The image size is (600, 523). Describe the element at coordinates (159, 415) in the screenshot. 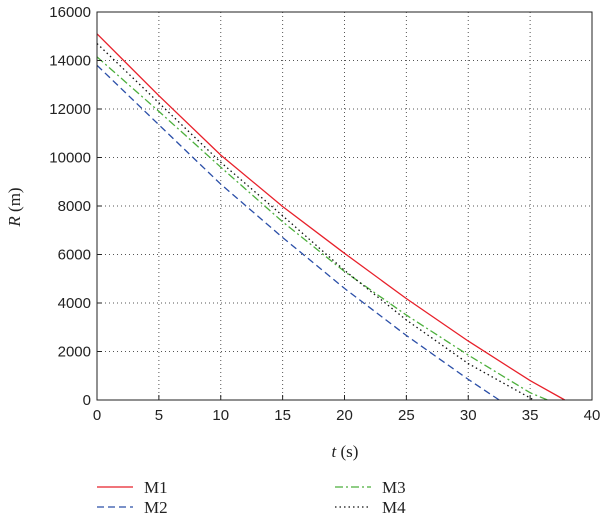

I see `x-tick-label: 5` at that location.